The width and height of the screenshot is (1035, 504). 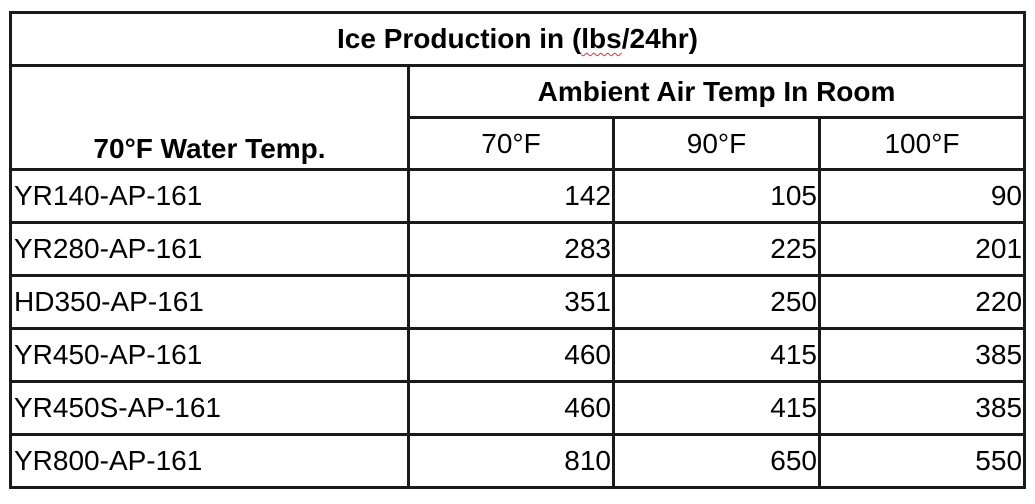 I want to click on table-row: YR450-AP-161 460 415 385, so click(x=518, y=355).